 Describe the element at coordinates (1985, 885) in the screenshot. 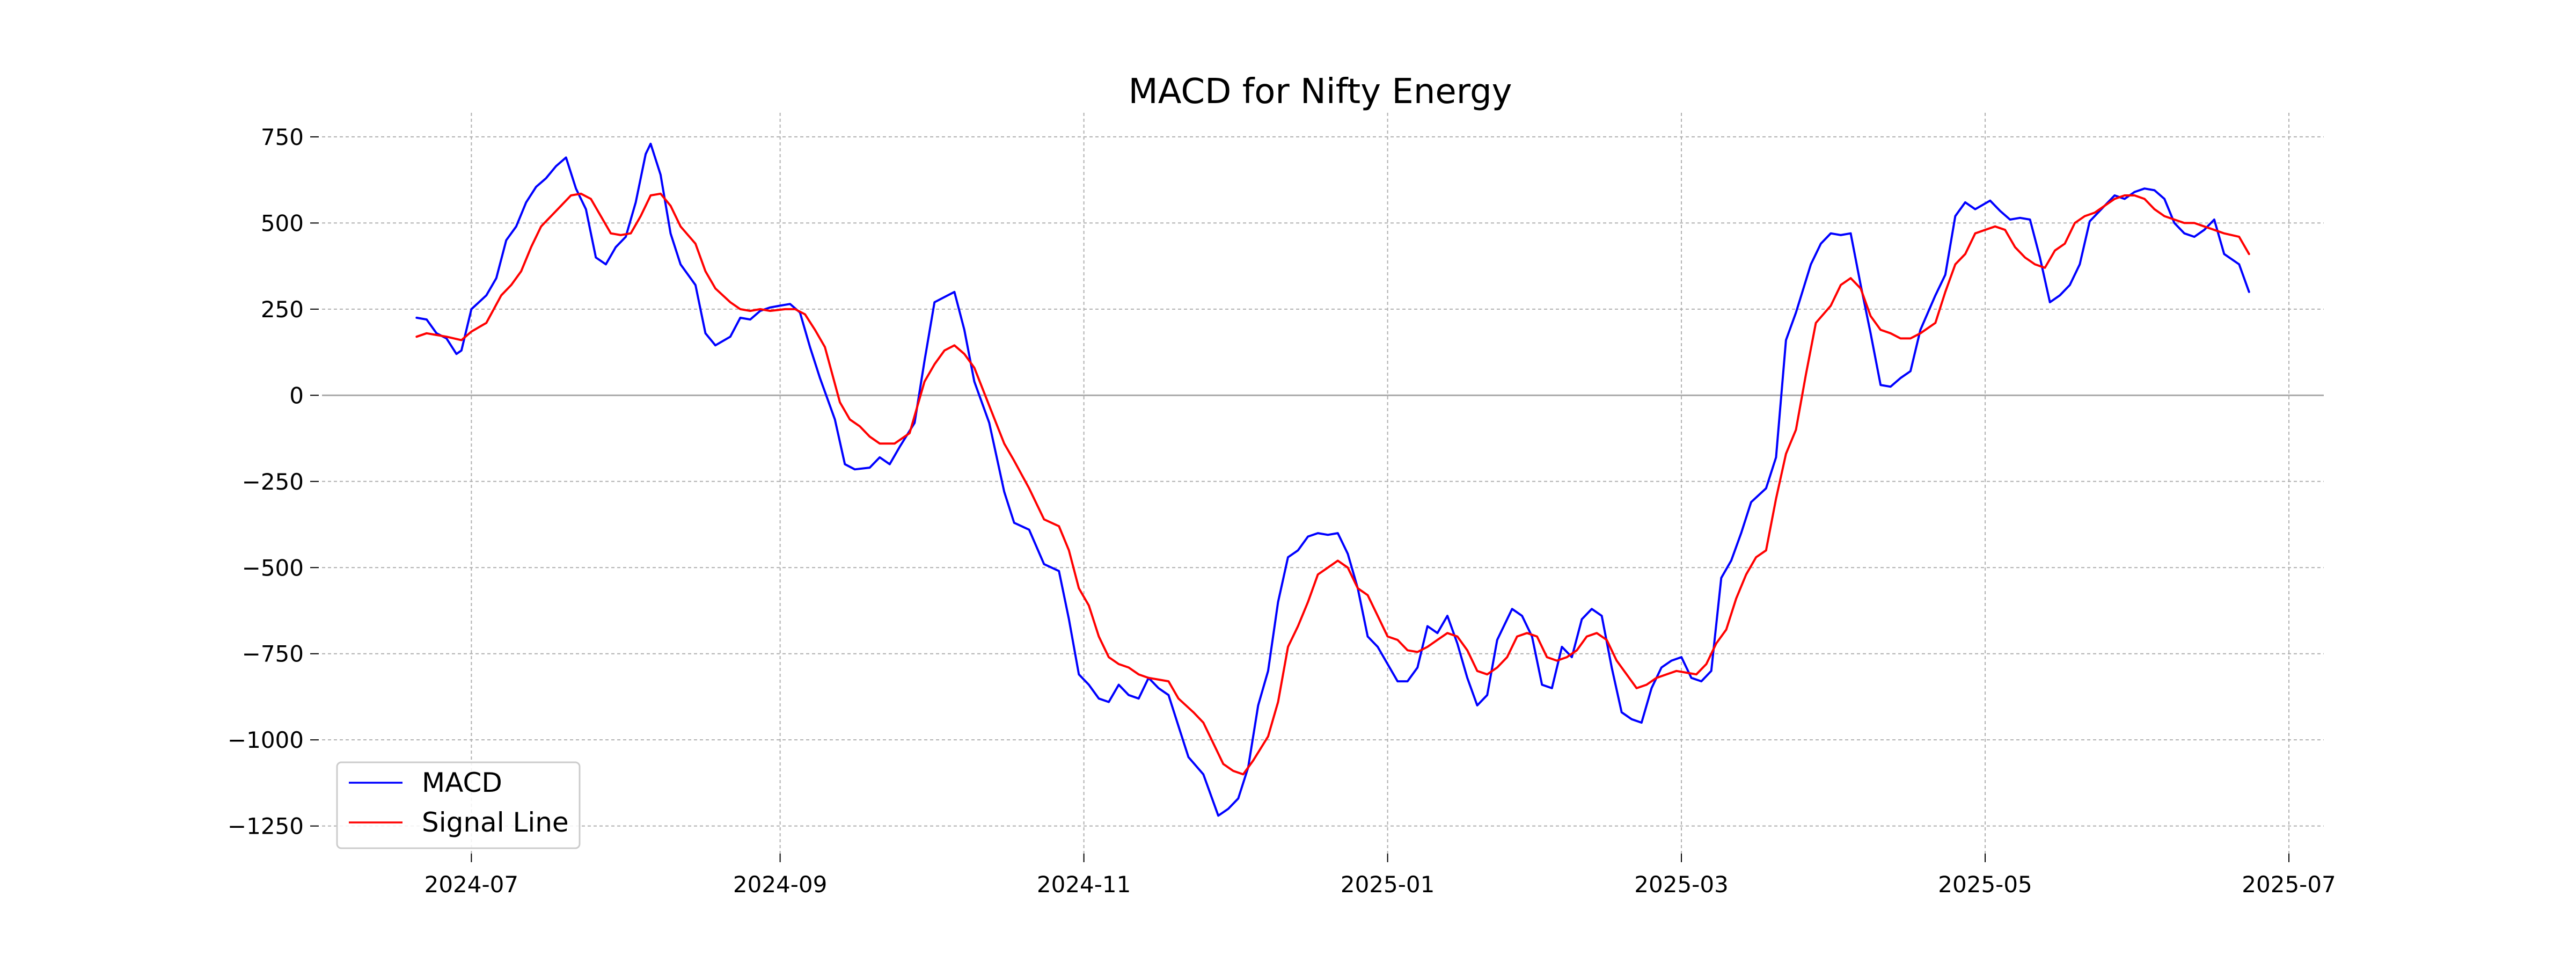

I see `x-tick-label: 2025-05` at that location.